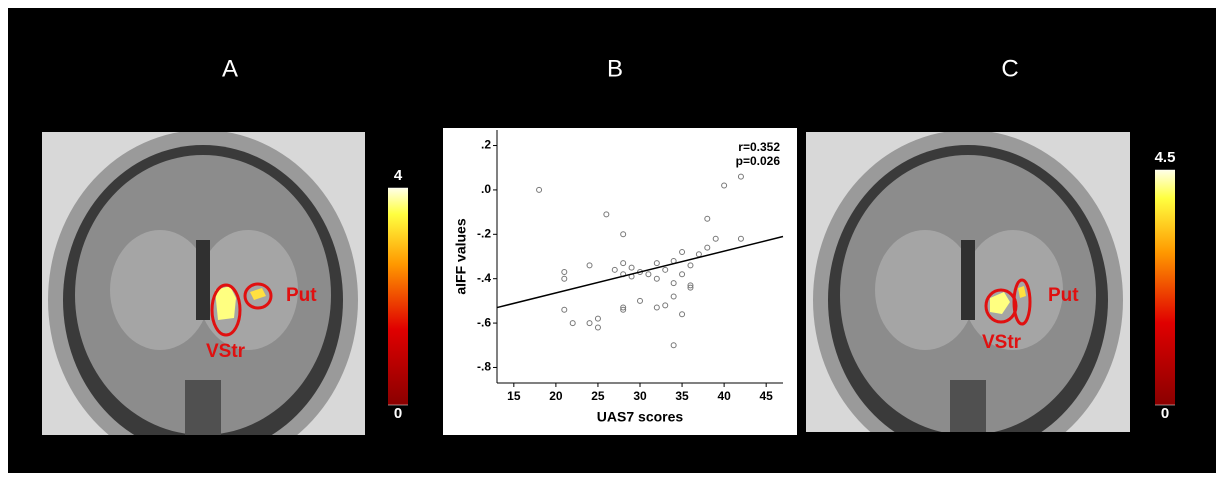 The image size is (1224, 486). Describe the element at coordinates (484, 278) in the screenshot. I see `y-tick-label: -.4` at that location.